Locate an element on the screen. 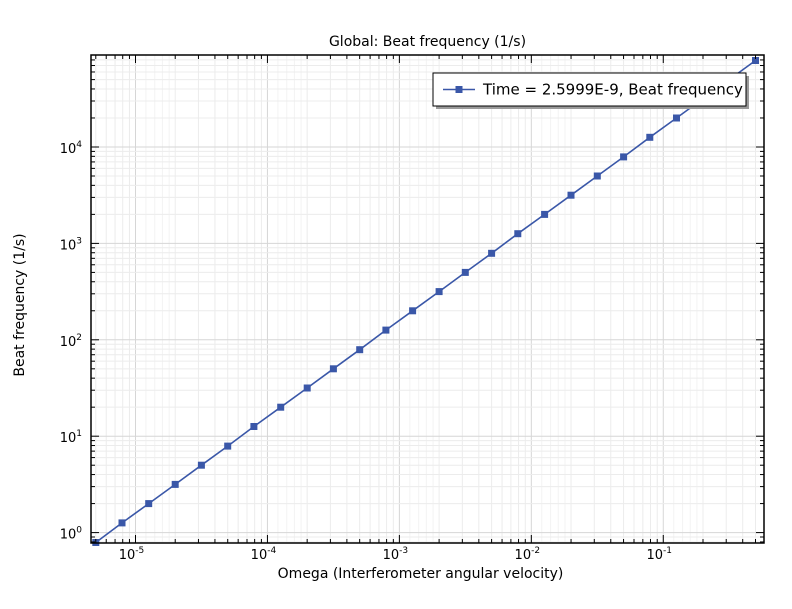  x-tick-label: 10⁻³ is located at coordinates (396, 554).